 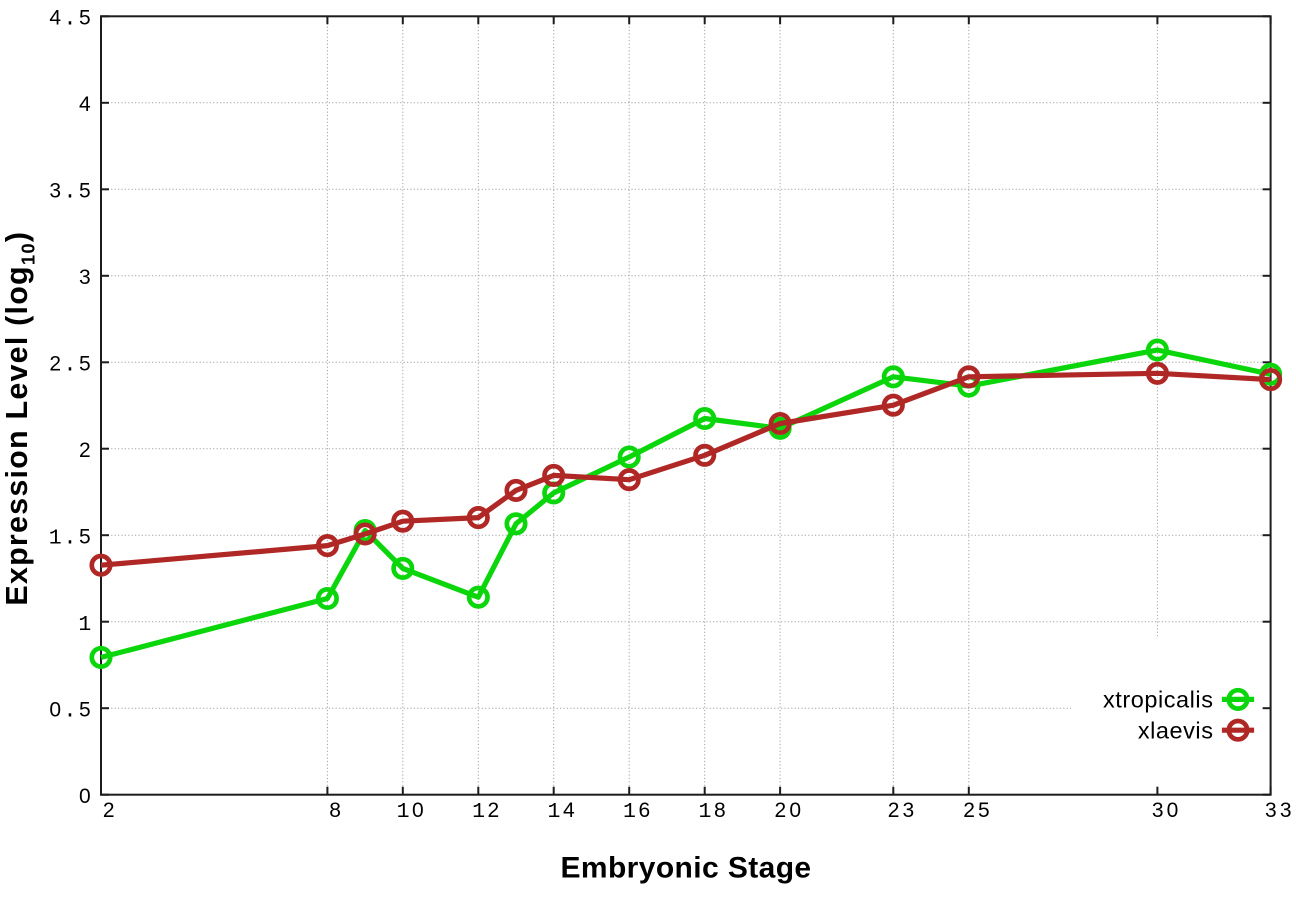 I want to click on svg-text: Embryonic Stage, so click(x=685, y=867).